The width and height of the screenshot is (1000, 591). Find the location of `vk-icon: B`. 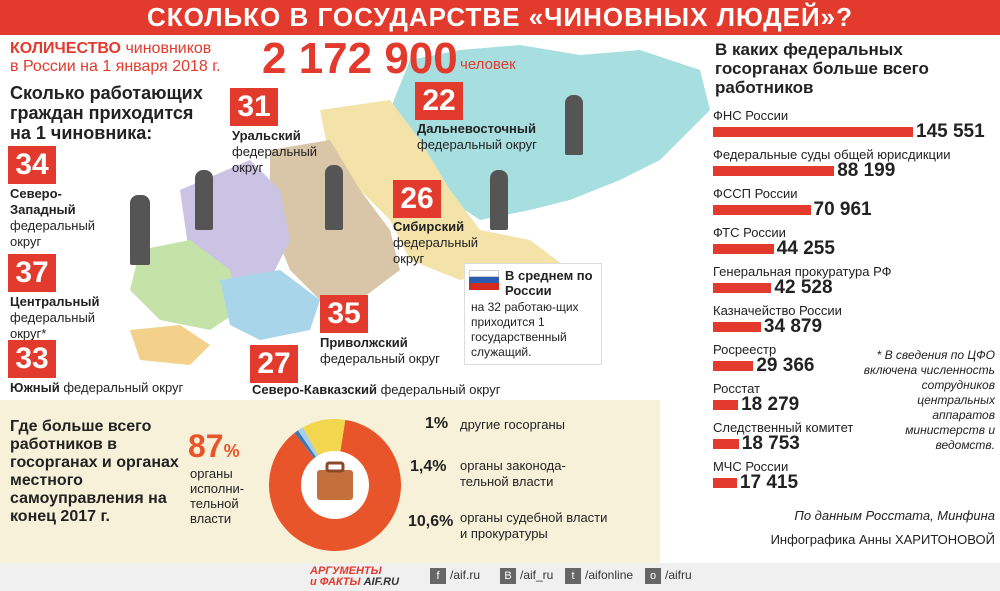

vk-icon: B is located at coordinates (508, 576).